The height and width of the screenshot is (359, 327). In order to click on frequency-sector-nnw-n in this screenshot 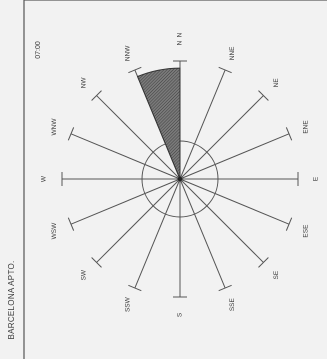, I will do `click(158, 123)`.